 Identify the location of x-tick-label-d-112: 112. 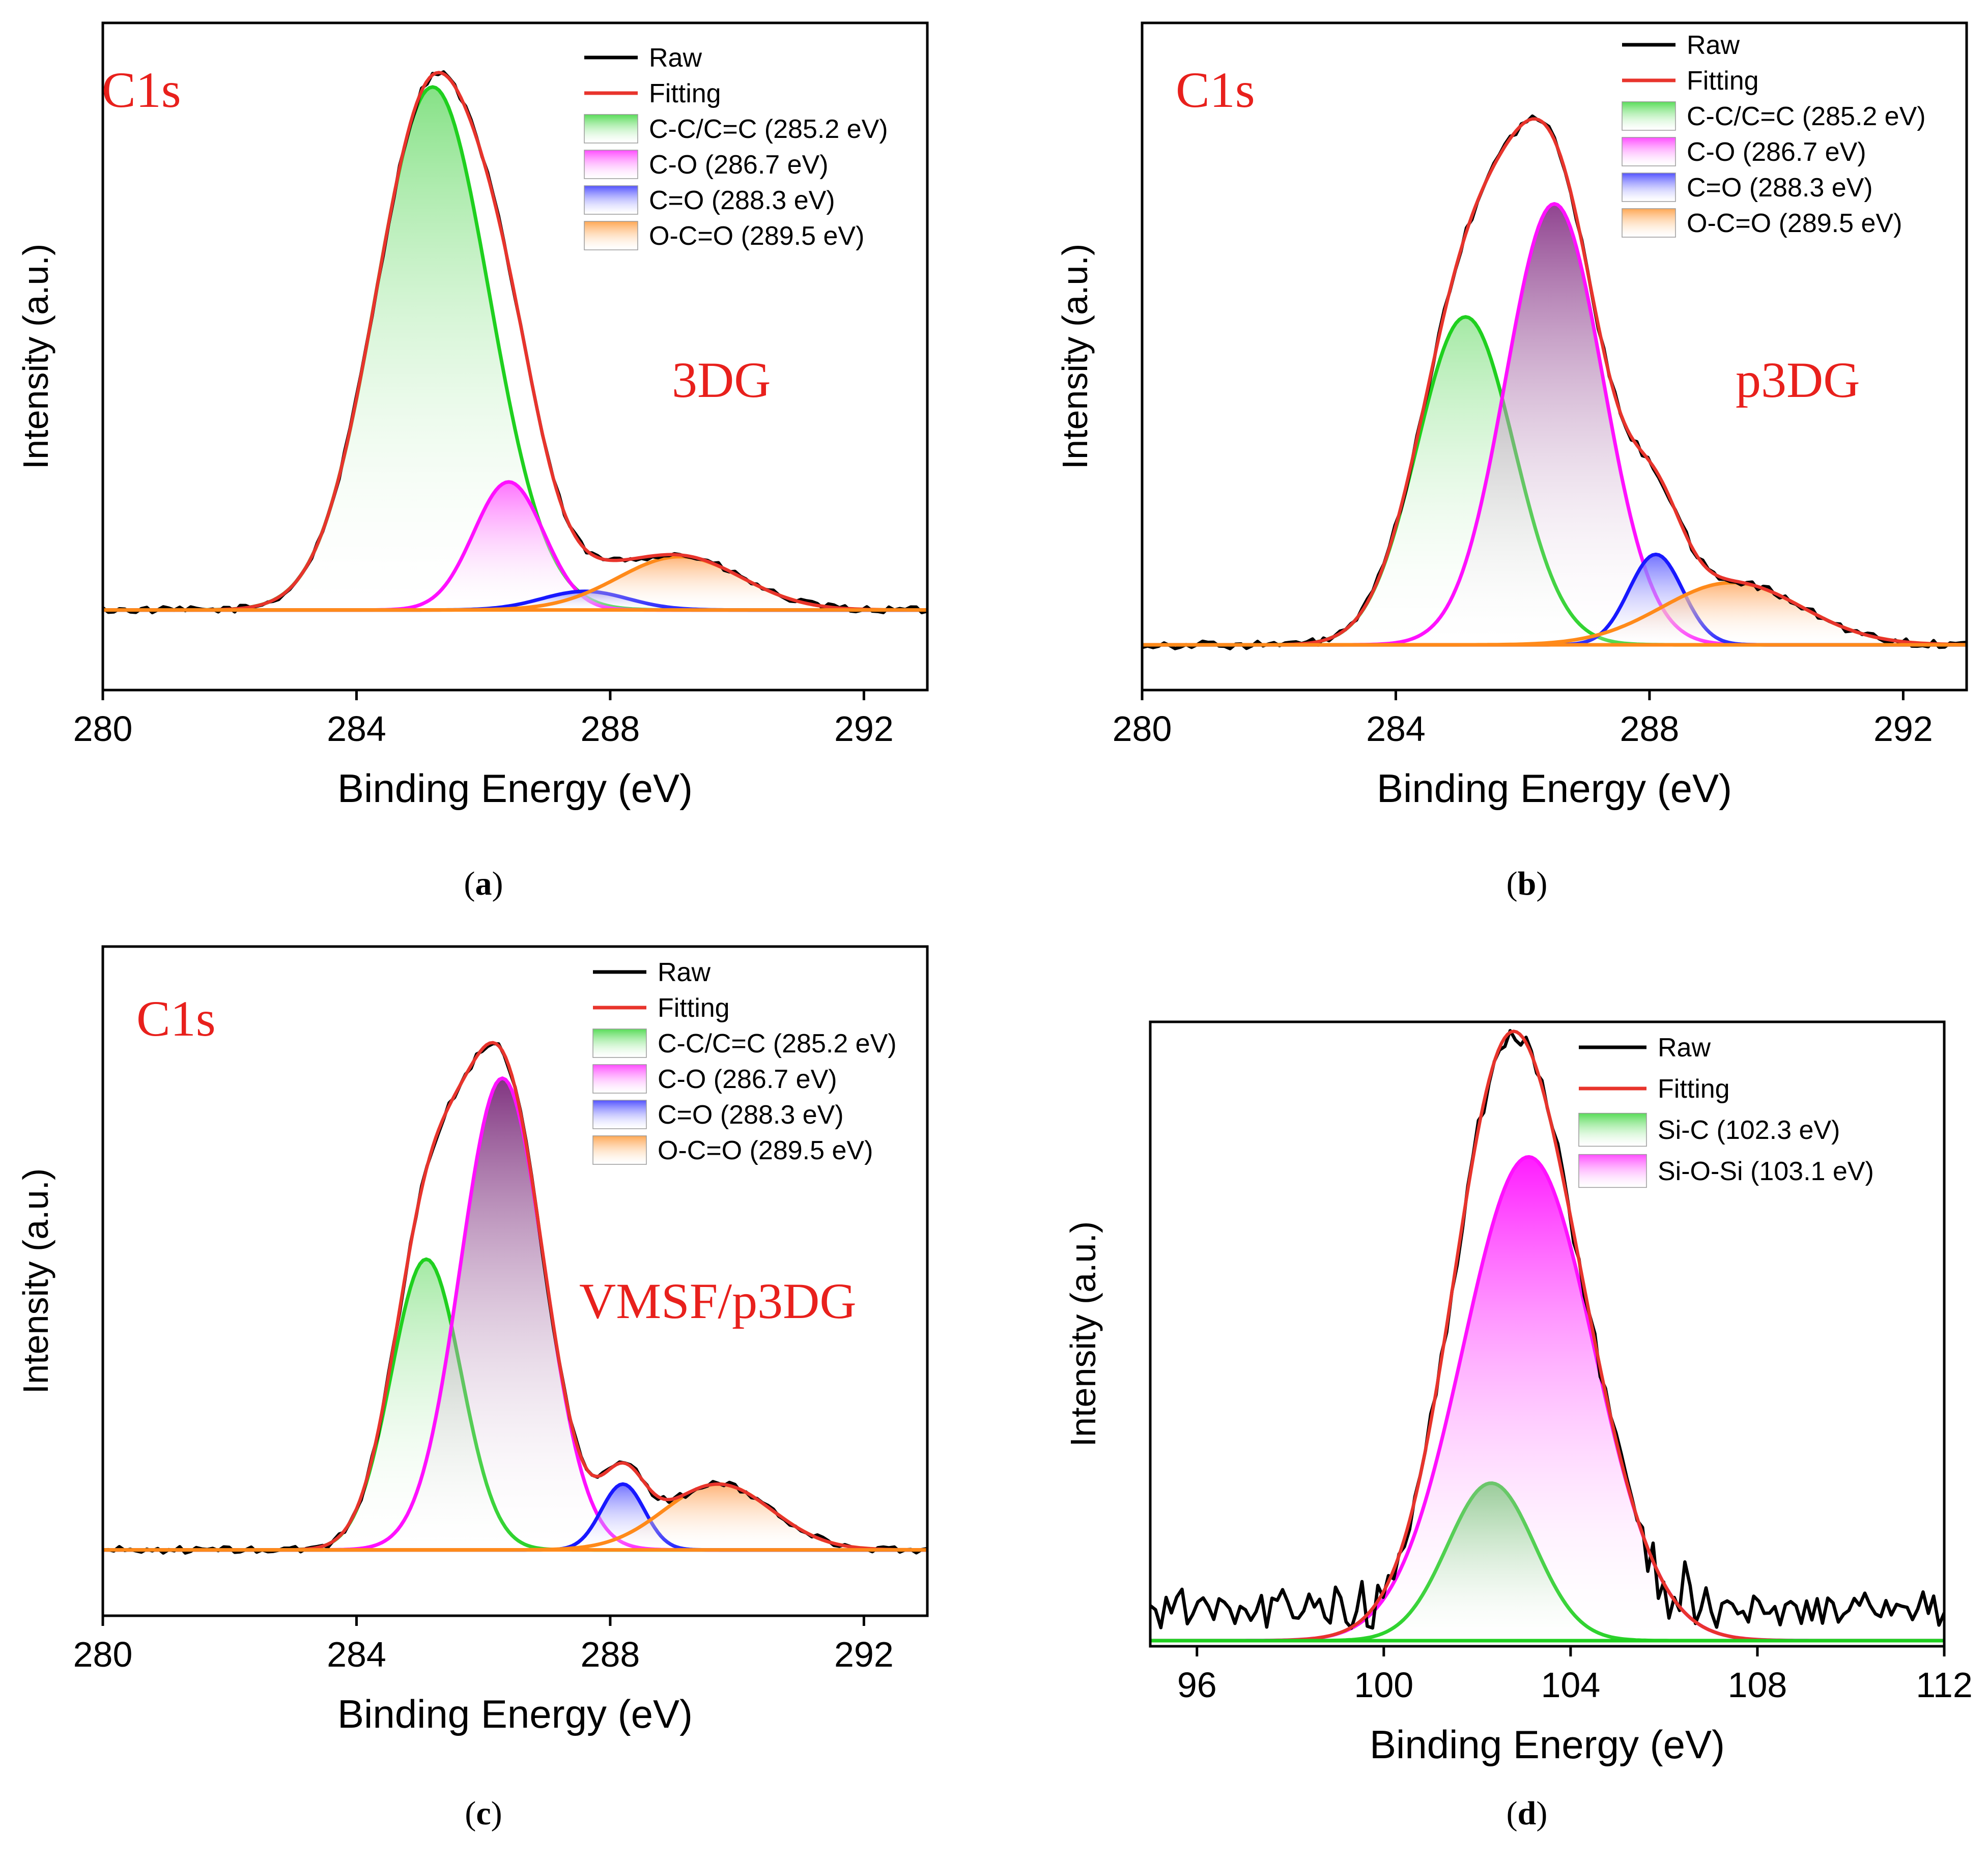
(1944, 1685).